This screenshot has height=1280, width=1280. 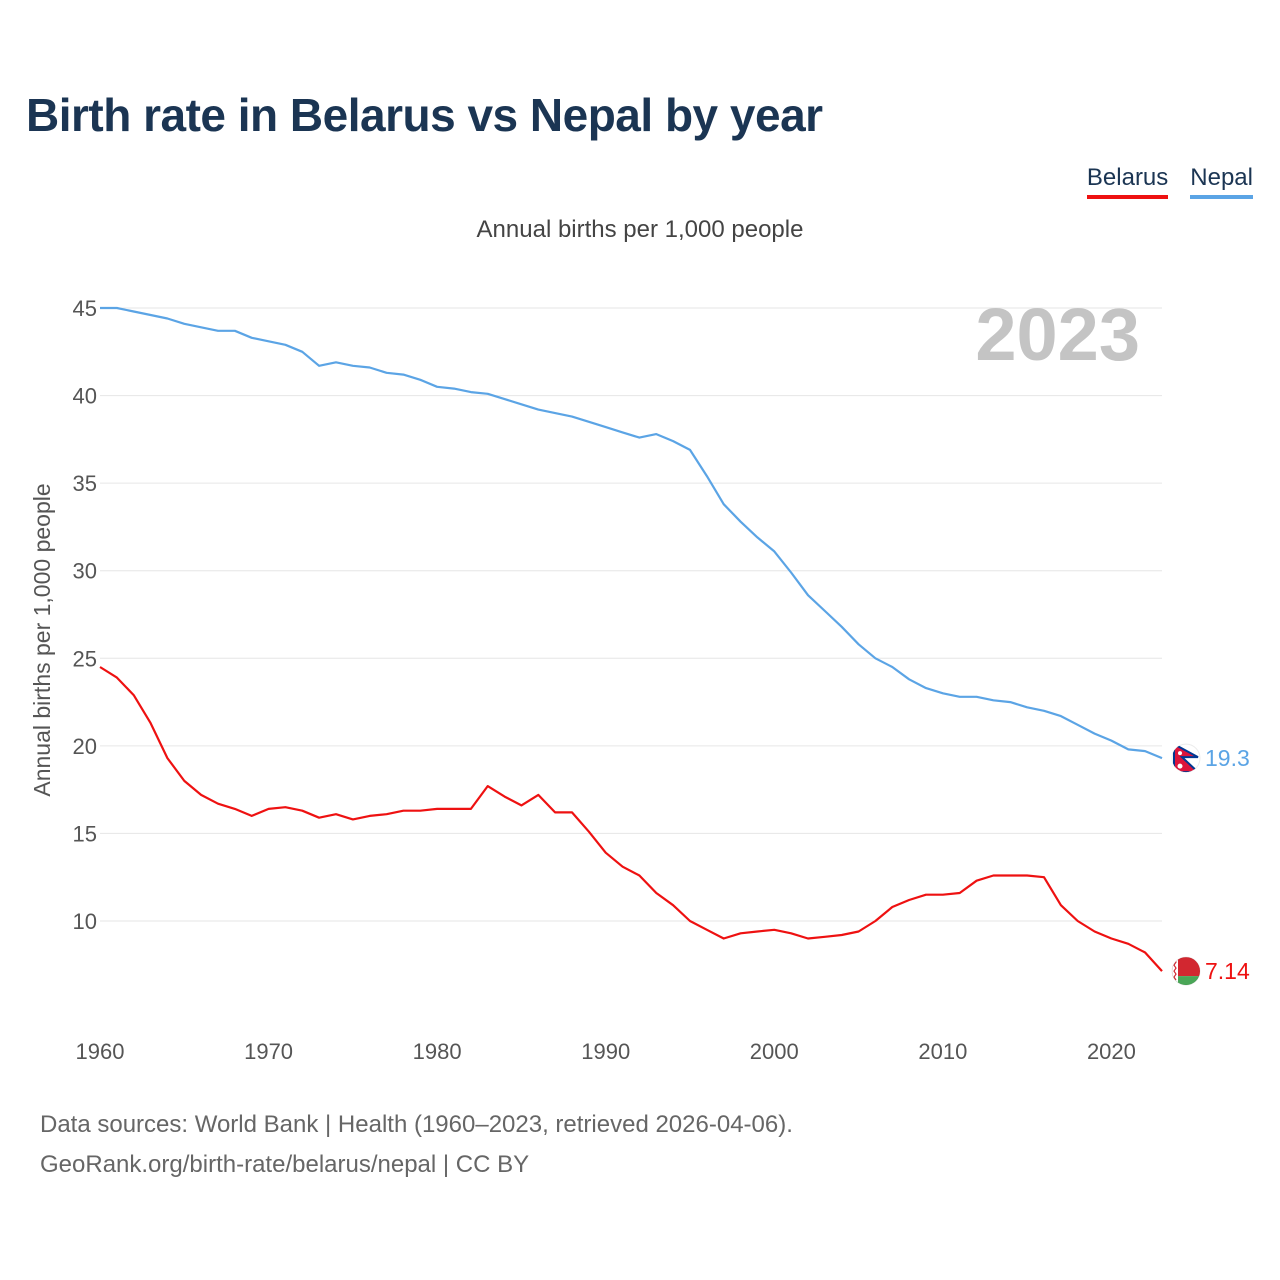 I want to click on y-tick-label: 40, so click(x=85, y=396).